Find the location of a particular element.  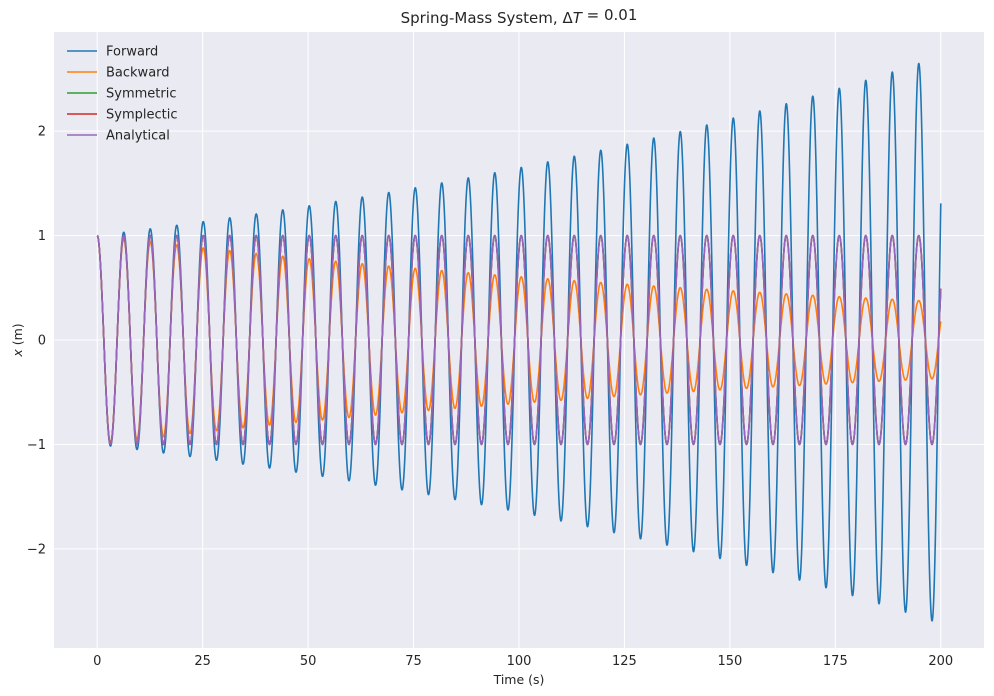

x-tick-label: 100 is located at coordinates (519, 661).